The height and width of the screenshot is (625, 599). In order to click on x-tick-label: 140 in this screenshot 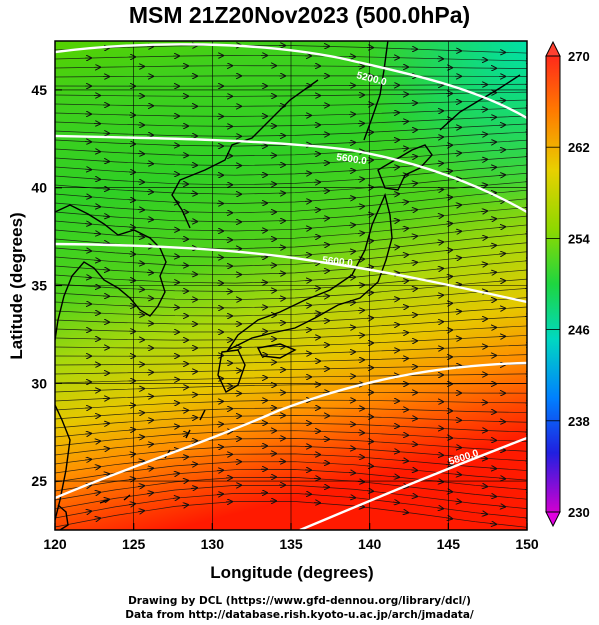, I will do `click(370, 544)`.